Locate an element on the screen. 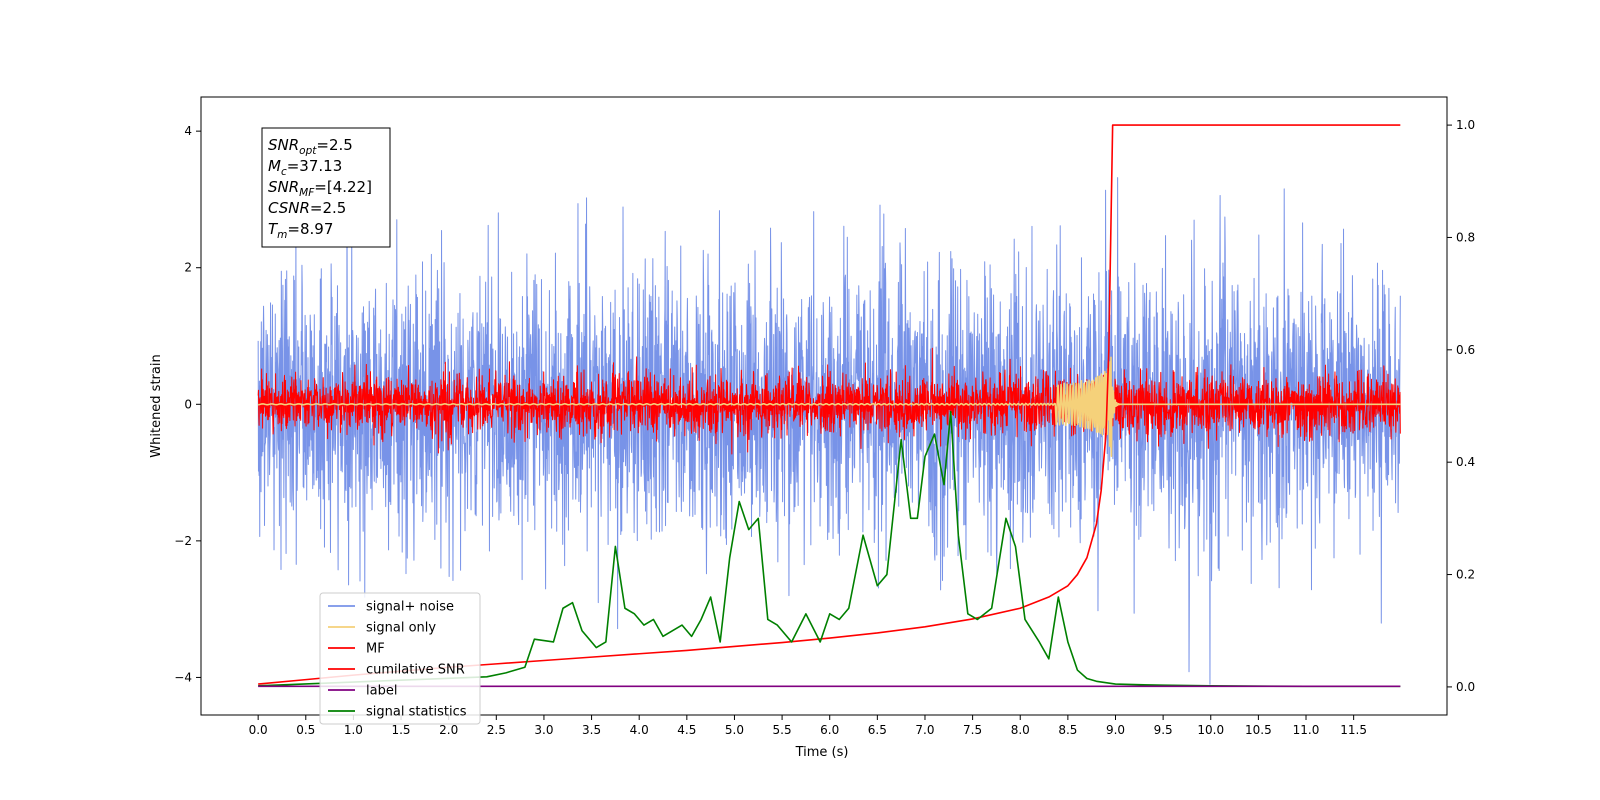 The height and width of the screenshot is (800, 1600). x-tick: 2.5 is located at coordinates (496, 726).